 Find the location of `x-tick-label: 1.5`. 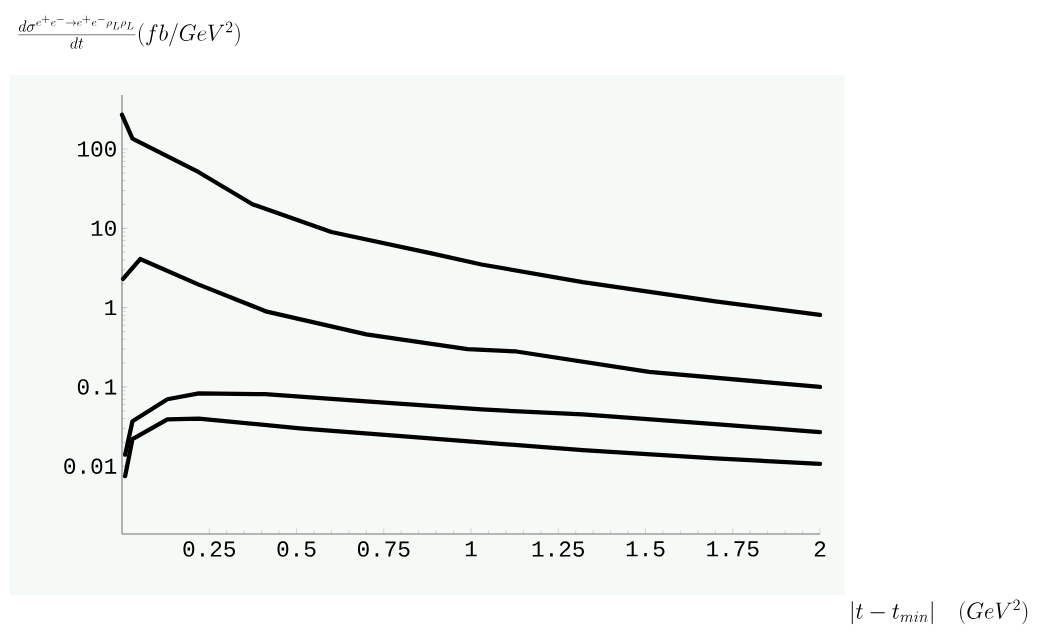

x-tick-label: 1.5 is located at coordinates (645, 549).